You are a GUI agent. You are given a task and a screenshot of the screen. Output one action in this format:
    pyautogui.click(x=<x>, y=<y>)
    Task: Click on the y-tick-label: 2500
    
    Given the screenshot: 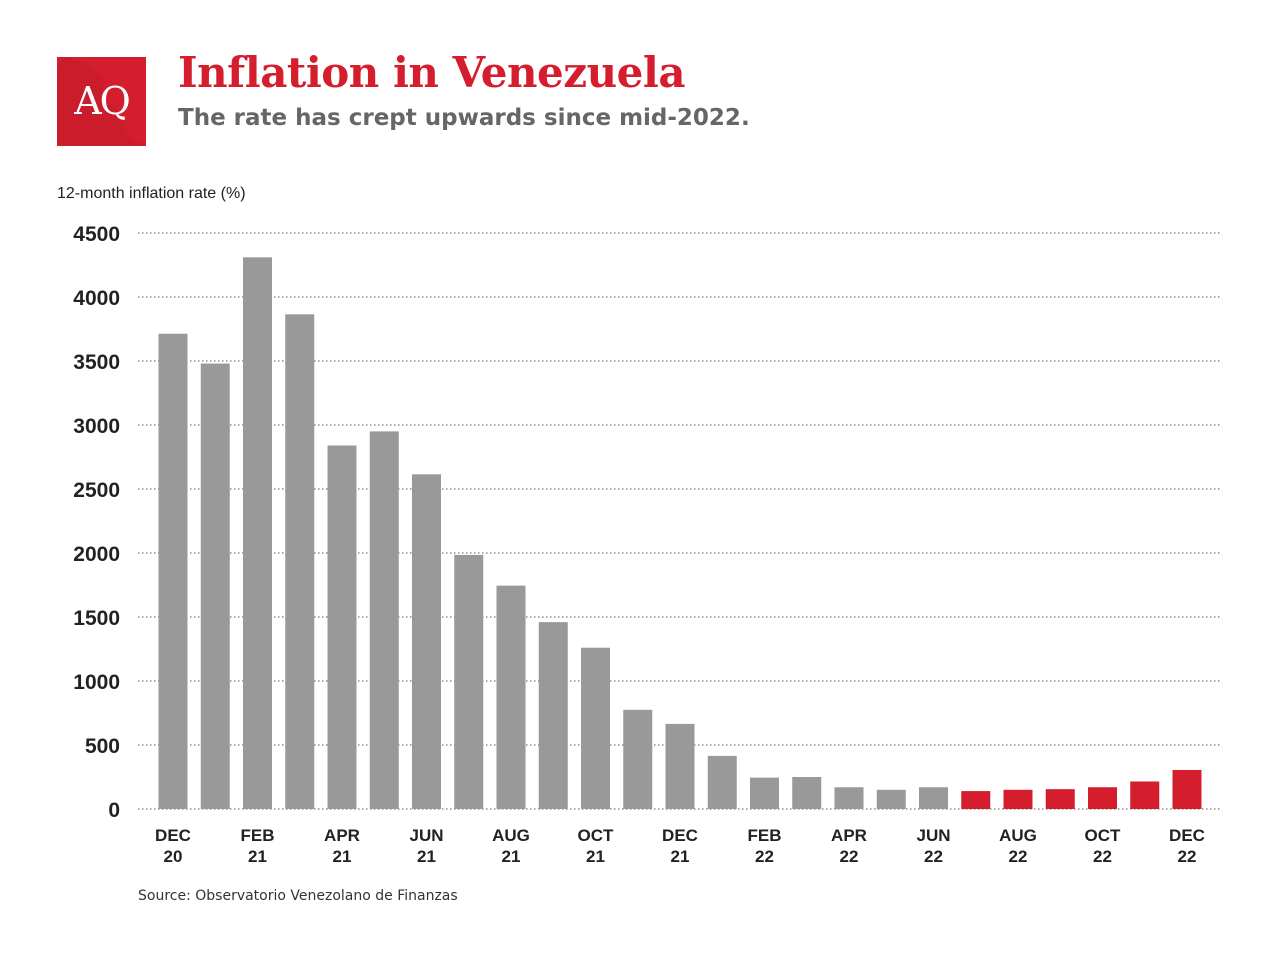 What is the action you would take?
    pyautogui.click(x=96, y=490)
    